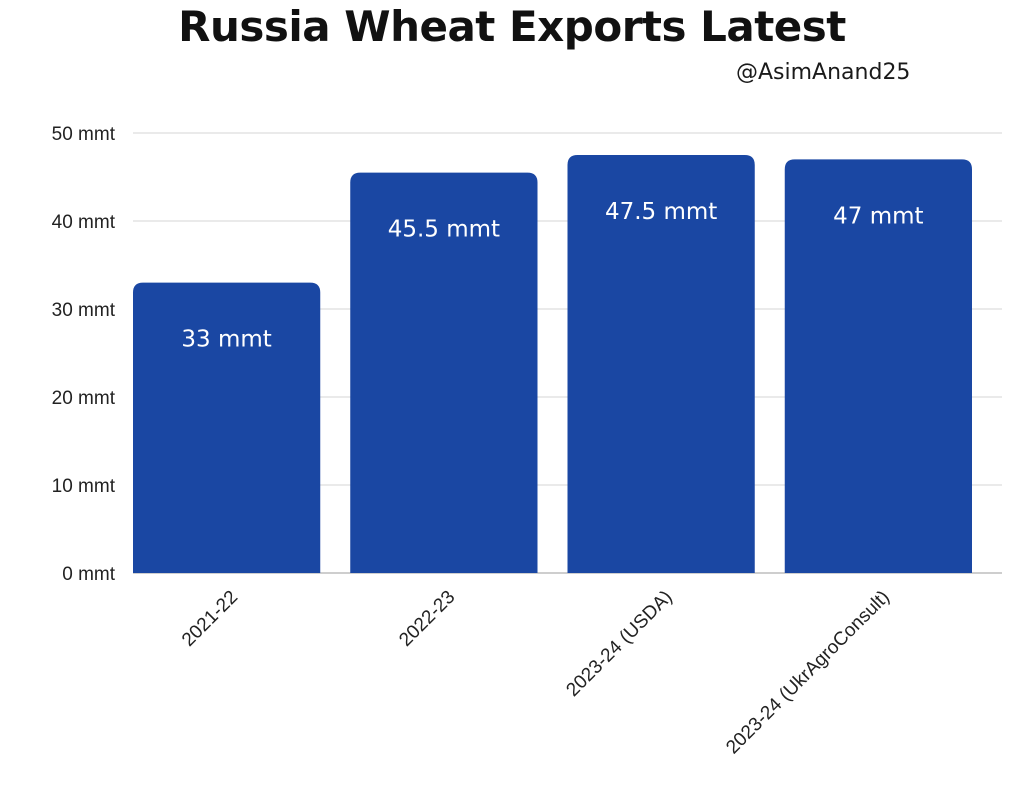 The height and width of the screenshot is (788, 1024). What do you see at coordinates (808, 673) in the screenshot?
I see `x-tick-label: 2023-24 (UkrAgroConsult)` at bounding box center [808, 673].